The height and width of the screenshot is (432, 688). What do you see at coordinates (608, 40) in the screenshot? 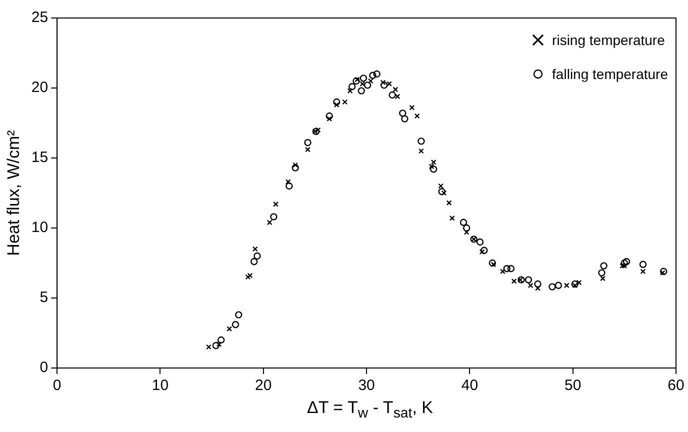
I see `legend-label: rising temperature` at bounding box center [608, 40].